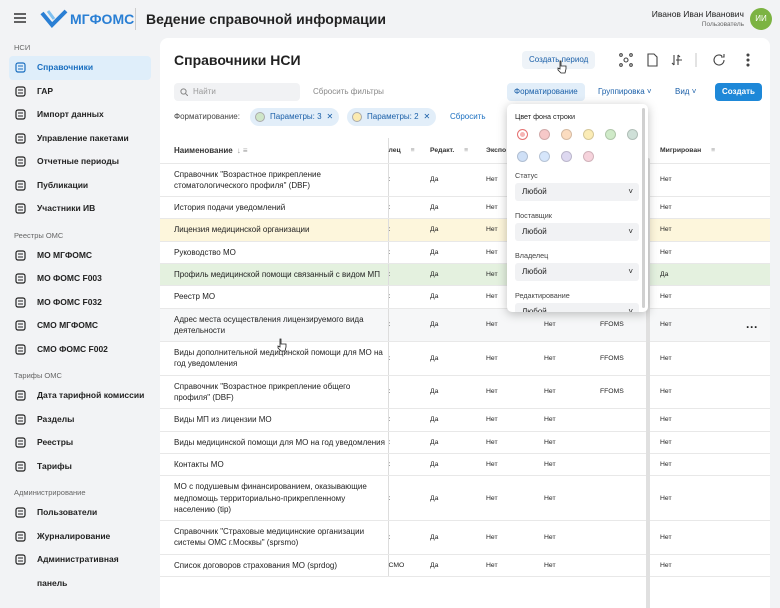 The height and width of the screenshot is (608, 780). Describe the element at coordinates (20, 18) in the screenshot. I see `menu-icon` at that location.